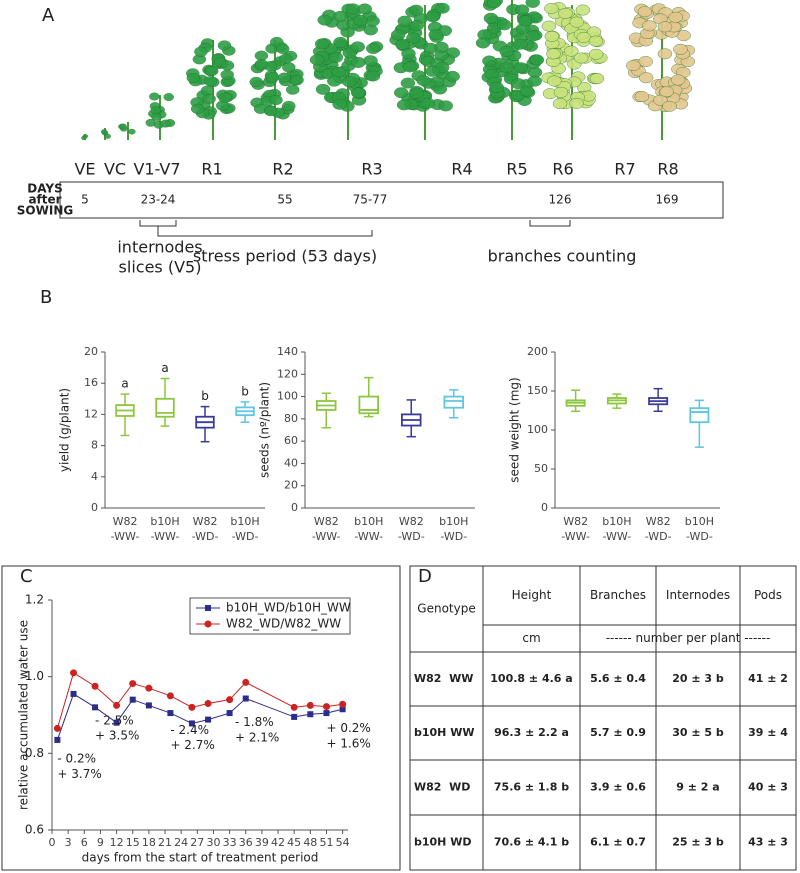 The image size is (800, 873). I want to click on x-tick-label: 0, so click(52, 842).